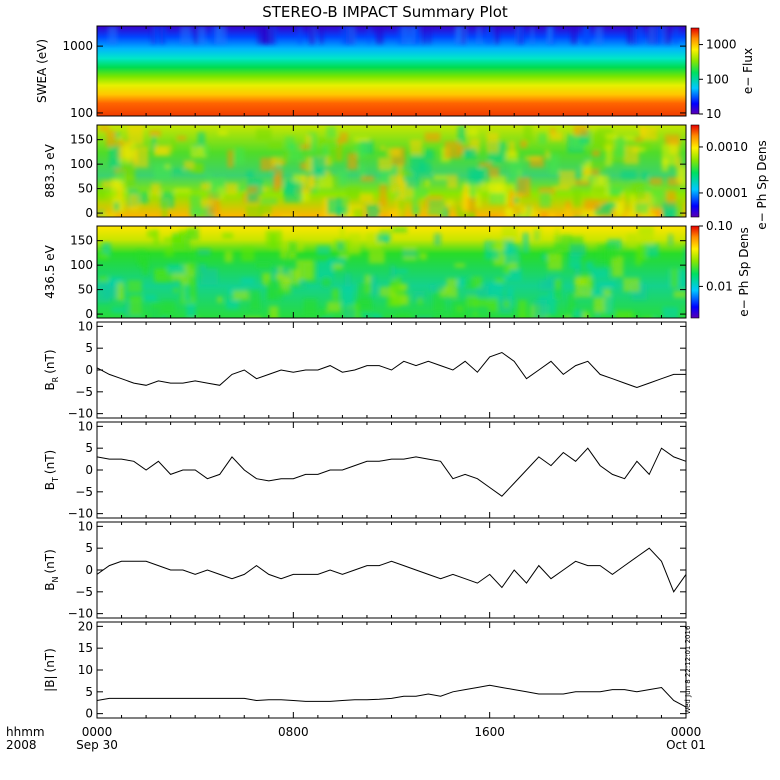 This screenshot has width=780, height=780. Describe the element at coordinates (89, 570) in the screenshot. I see `y-tick-label: 0` at that location.